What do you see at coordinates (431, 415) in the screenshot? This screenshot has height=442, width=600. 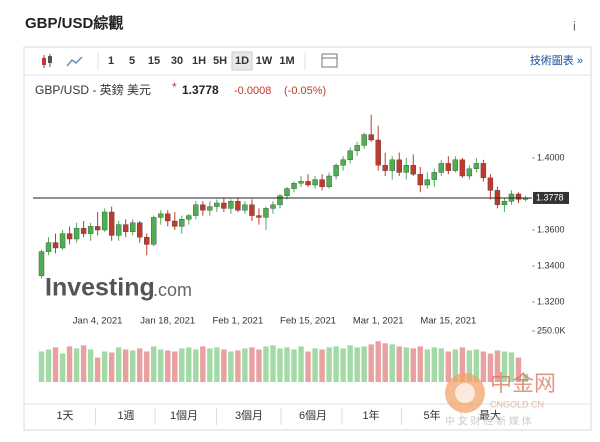 I see `range-button: 5年` at bounding box center [431, 415].